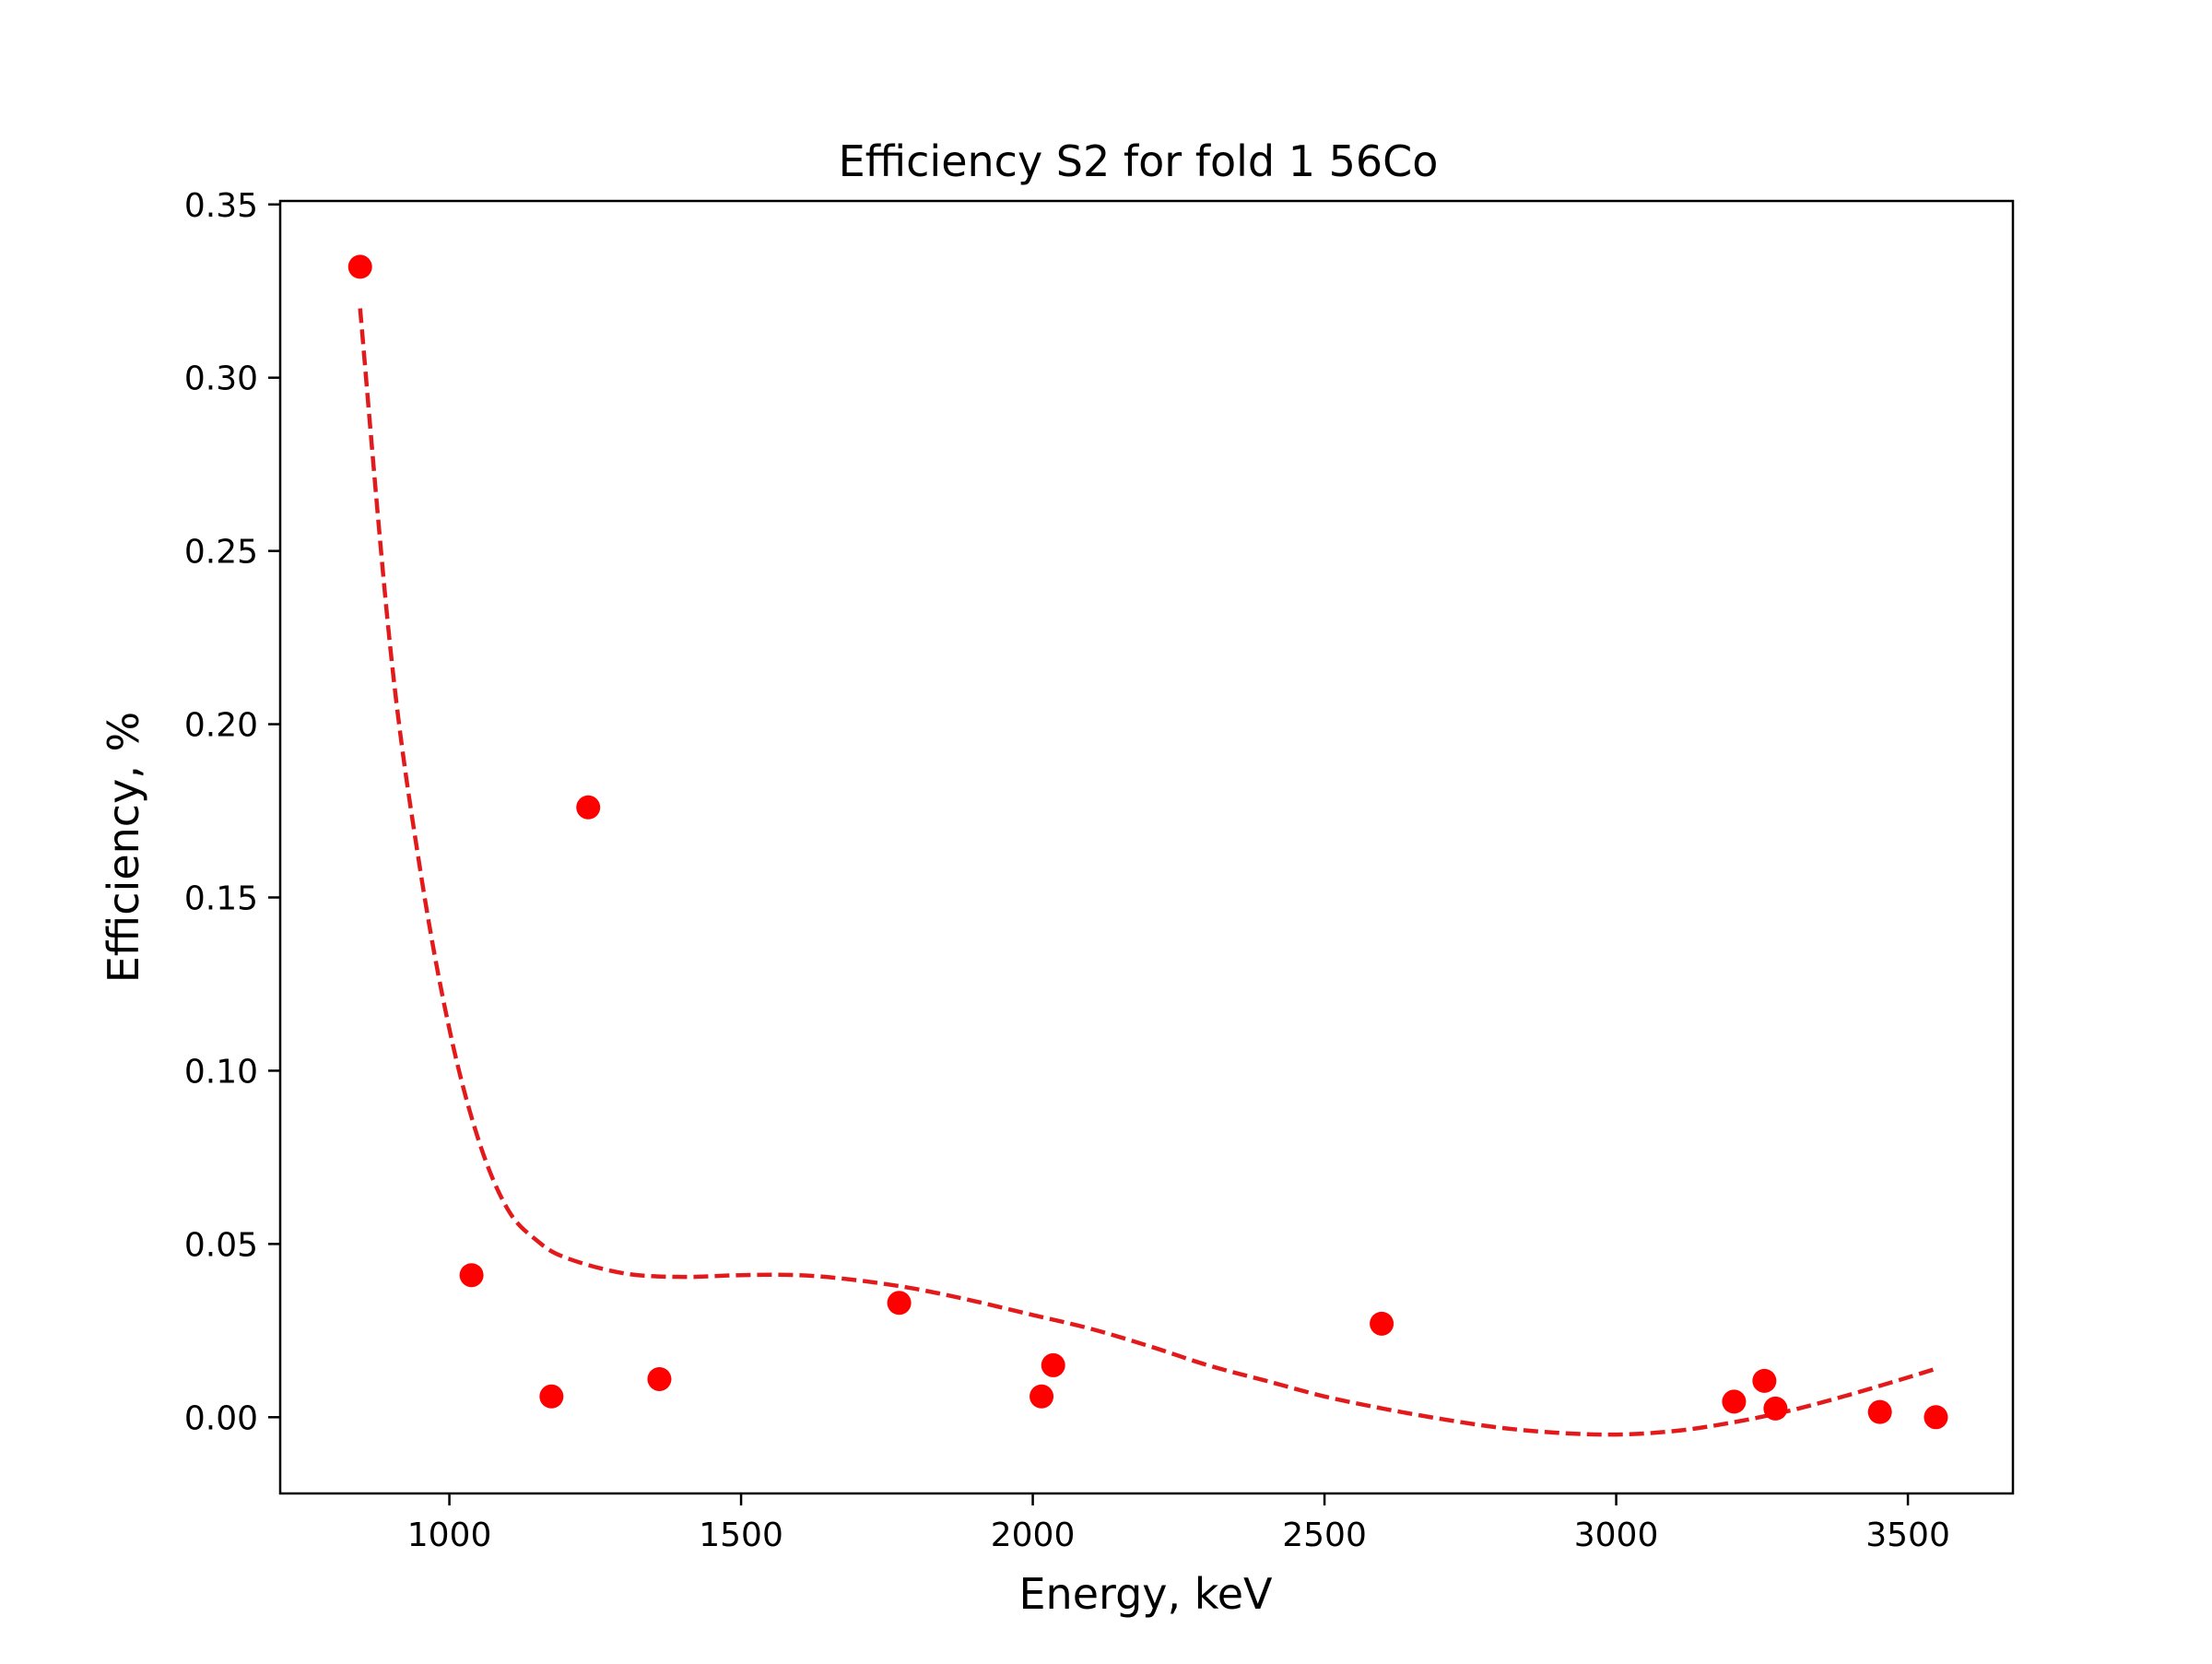 Image resolution: width=2212 pixels, height=1664 pixels. What do you see at coordinates (221, 899) in the screenshot?
I see `y-tick-label: 0.15` at bounding box center [221, 899].